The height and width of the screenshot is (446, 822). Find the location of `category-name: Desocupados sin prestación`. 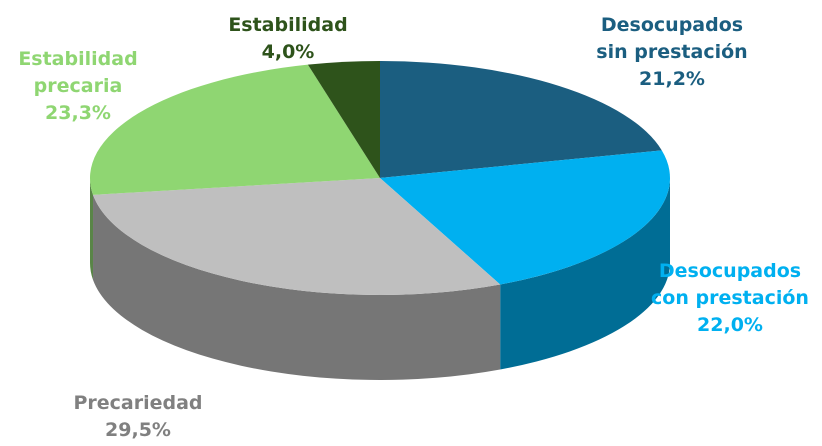

category-name: Desocupados sin prestación is located at coordinates (672, 38).